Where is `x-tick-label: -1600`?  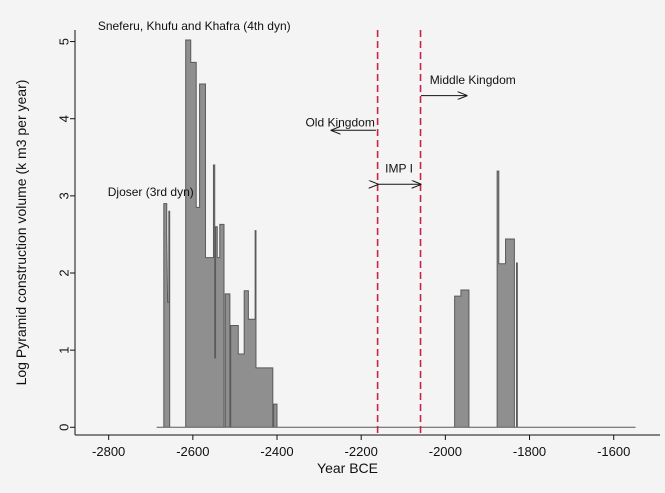 x-tick-label: -1600 is located at coordinates (613, 451).